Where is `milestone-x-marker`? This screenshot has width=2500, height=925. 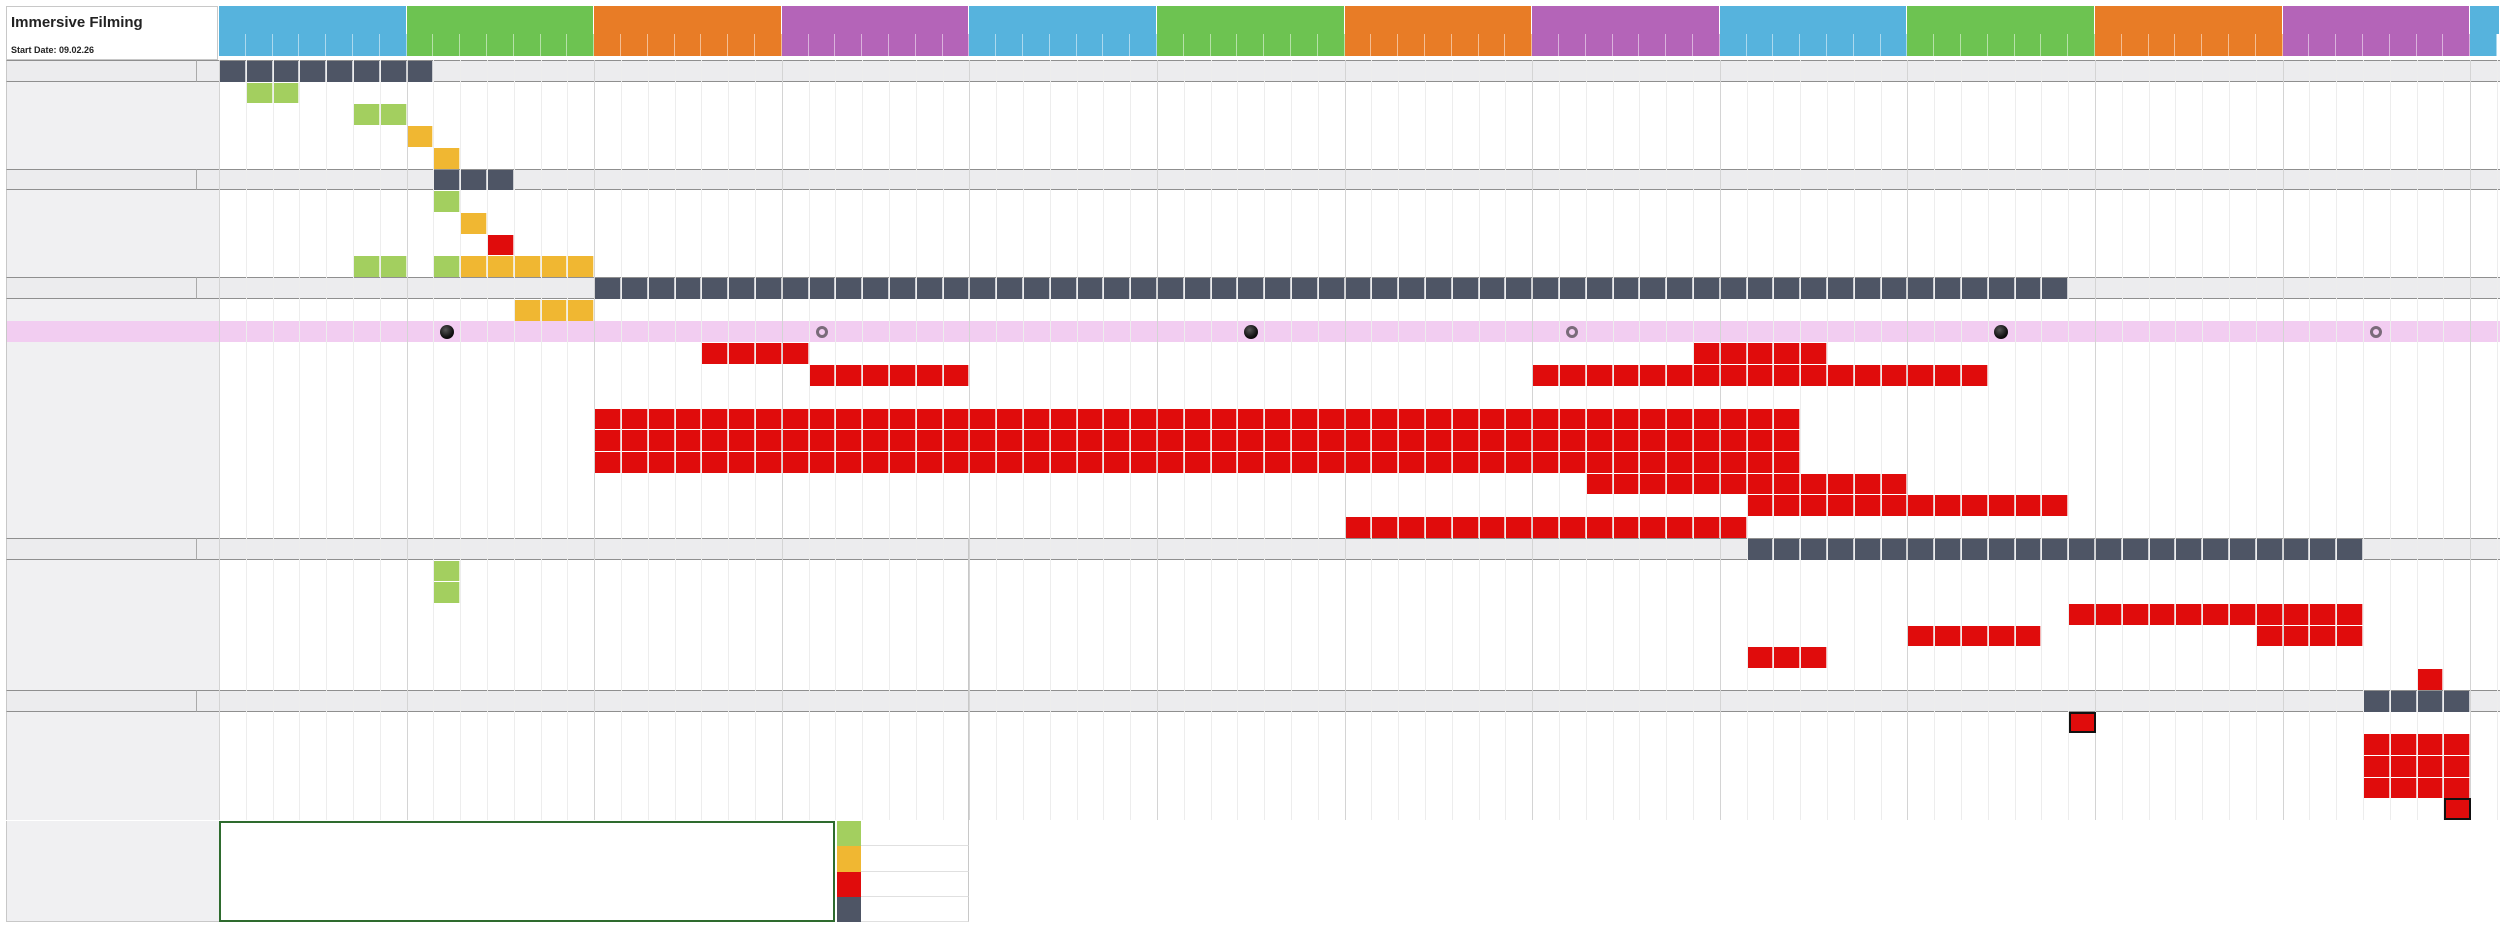 milestone-x-marker is located at coordinates (2082, 722).